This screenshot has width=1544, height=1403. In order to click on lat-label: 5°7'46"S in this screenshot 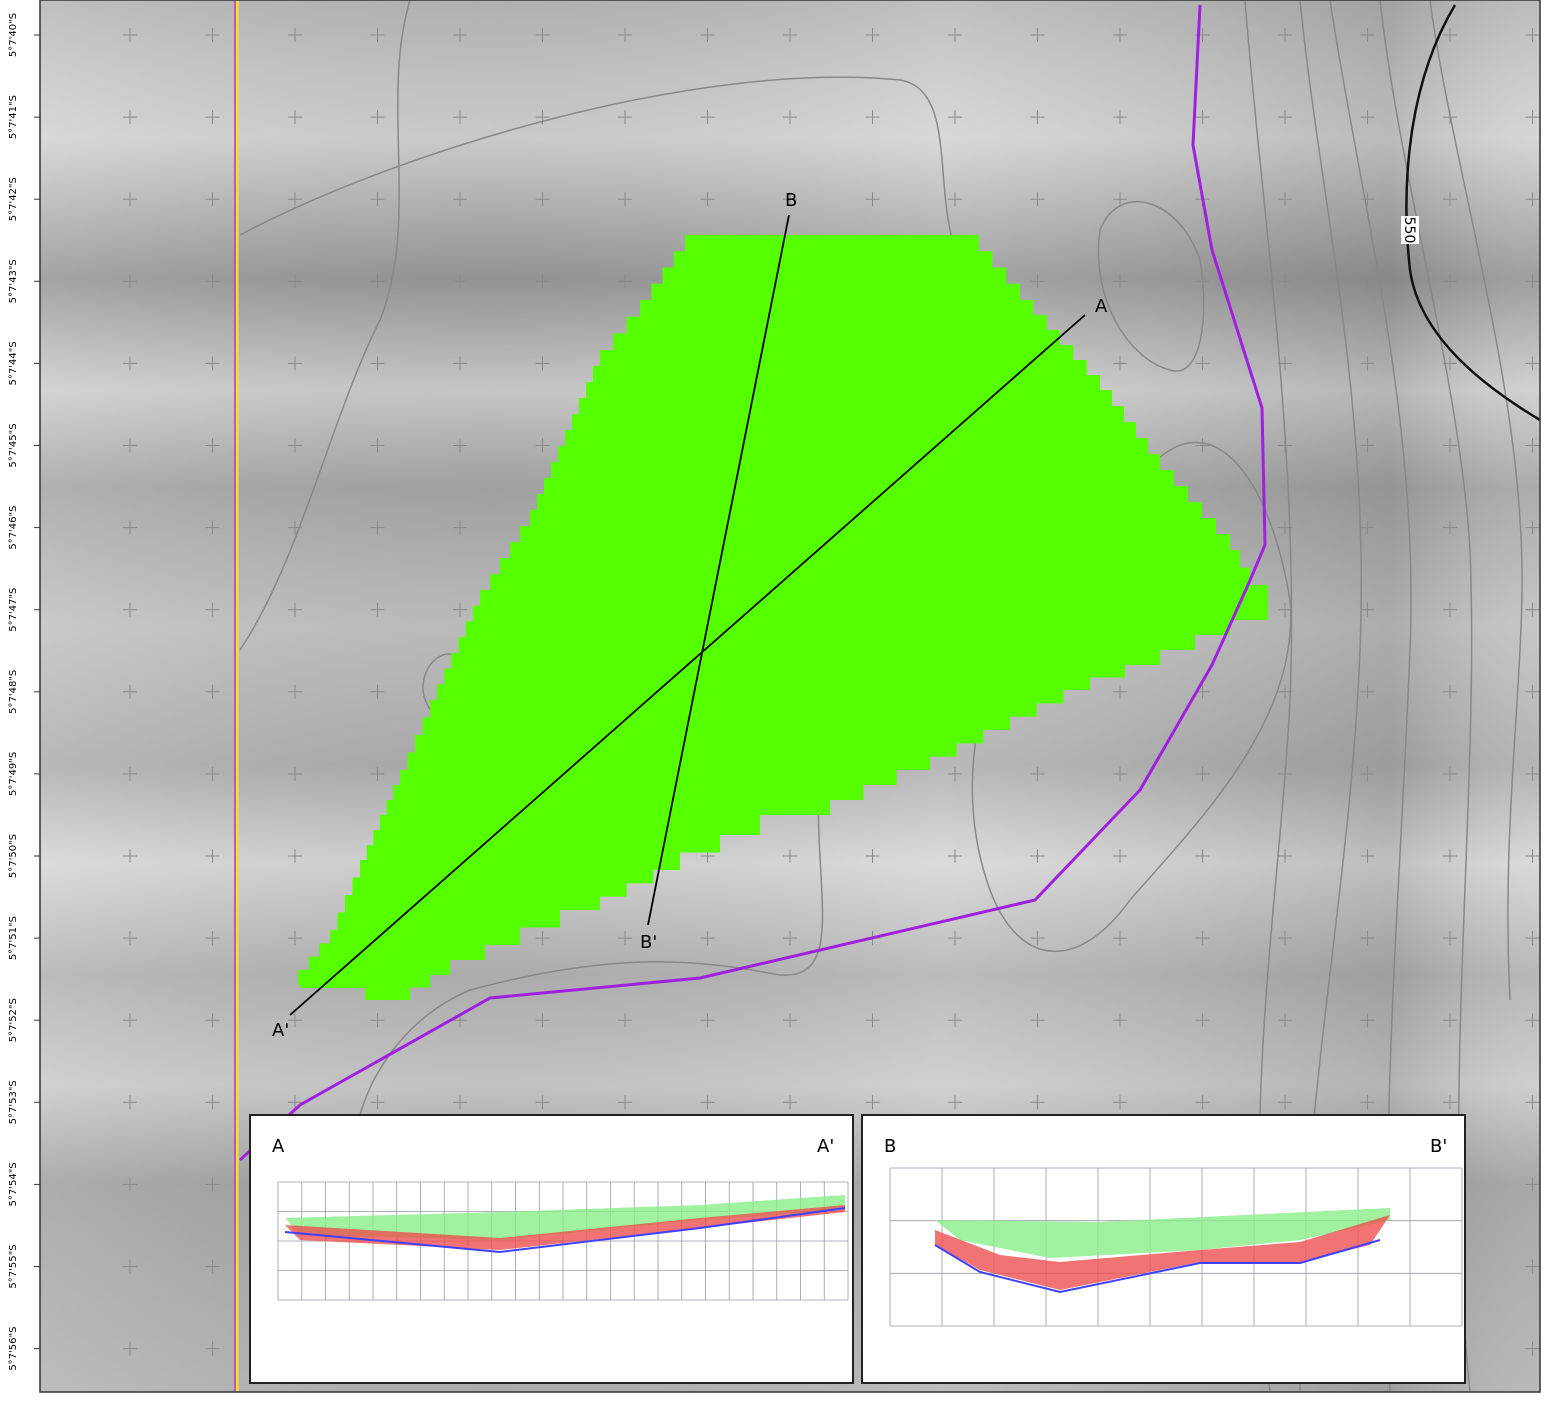, I will do `click(13, 528)`.